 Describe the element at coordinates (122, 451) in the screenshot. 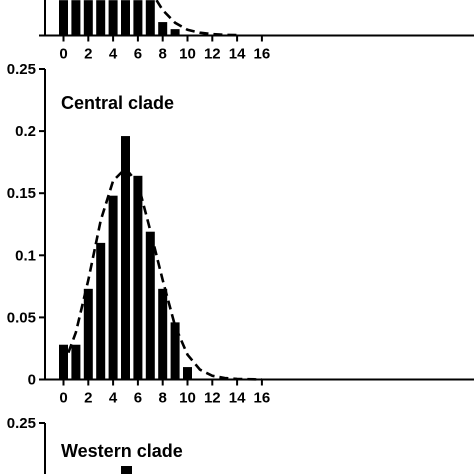

I see `panel-title: Western clade` at that location.